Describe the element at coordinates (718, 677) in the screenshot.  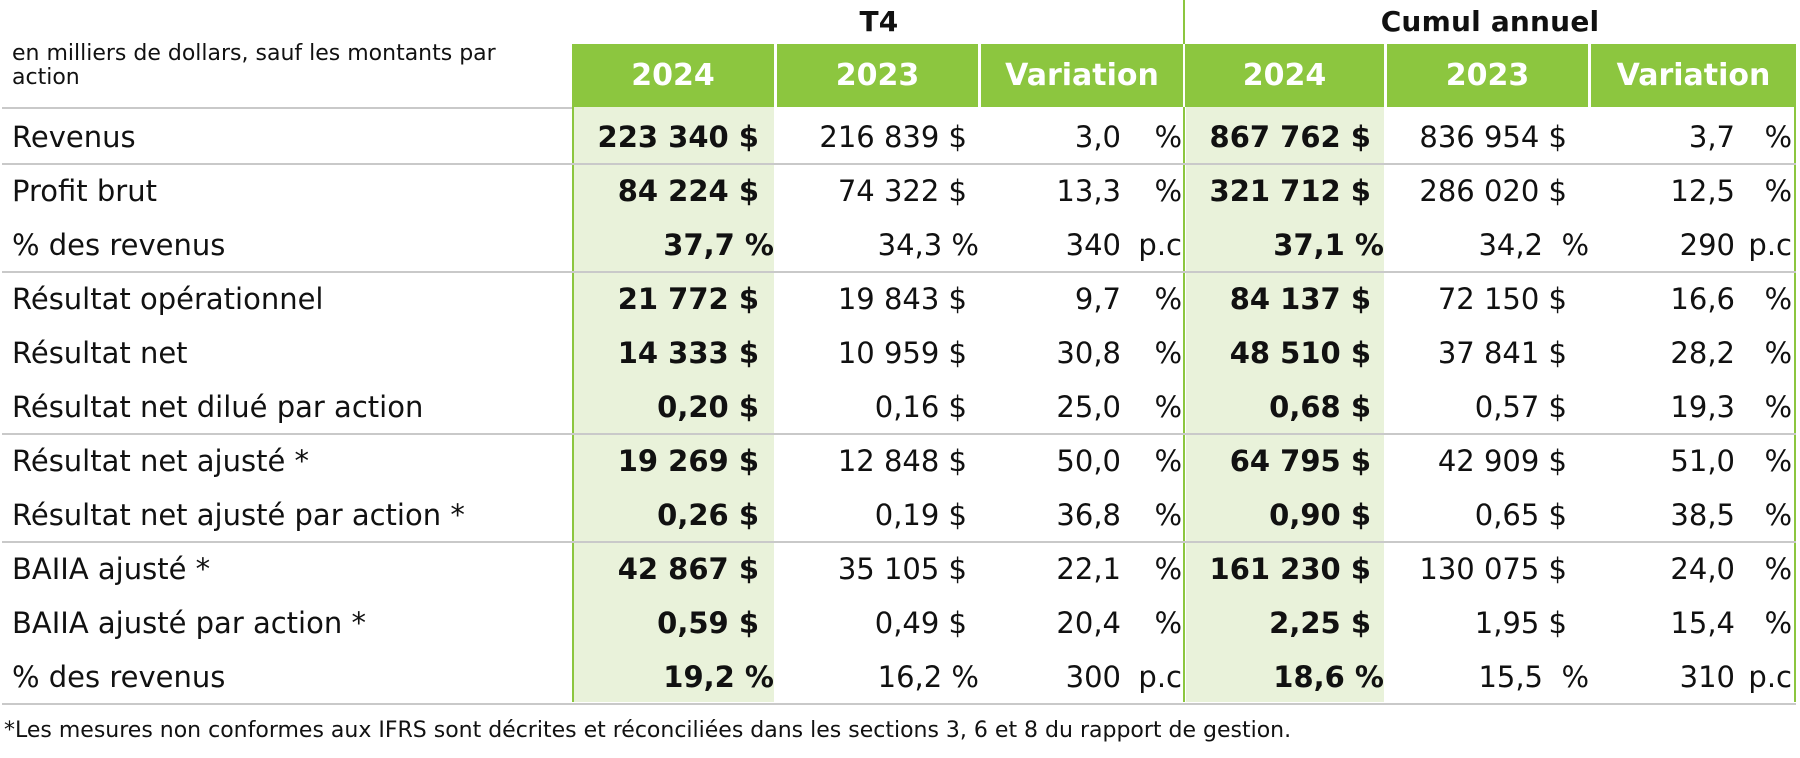
I see `q4-2024-value: 19,2 %` at that location.